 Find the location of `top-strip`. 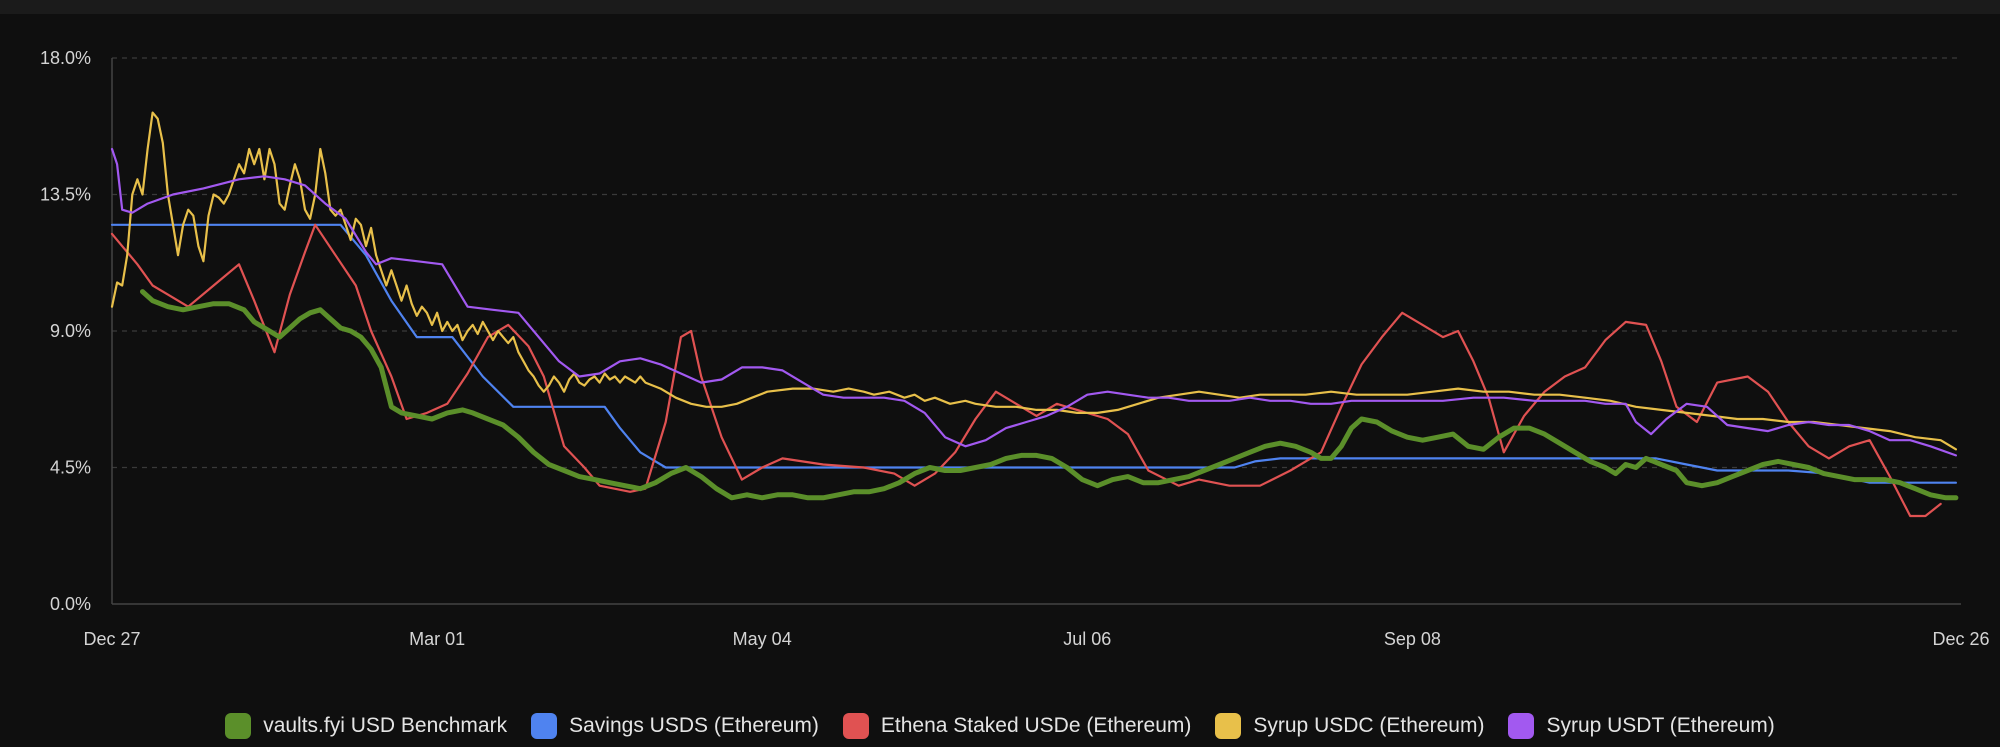

top-strip is located at coordinates (1000, 7).